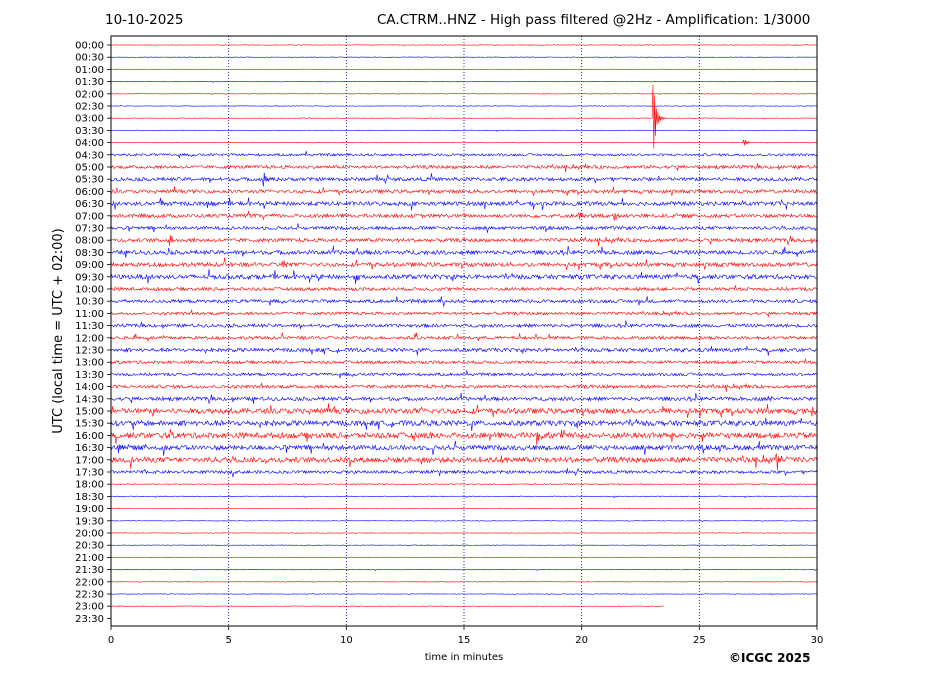 The image size is (927, 696). I want to click on y-tick-label: 03:30, so click(89, 131).